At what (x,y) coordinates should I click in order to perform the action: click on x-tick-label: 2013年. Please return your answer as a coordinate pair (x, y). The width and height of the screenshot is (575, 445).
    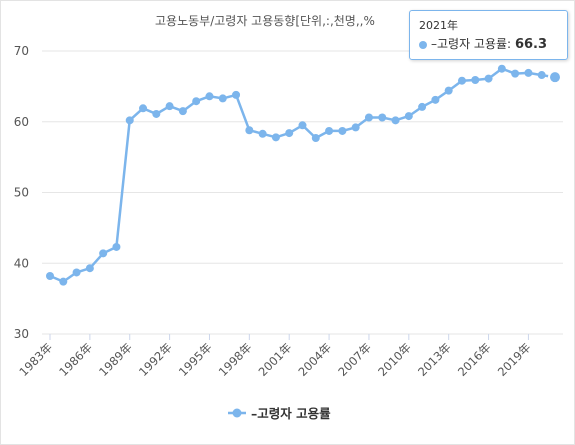
    Looking at the image, I should click on (434, 359).